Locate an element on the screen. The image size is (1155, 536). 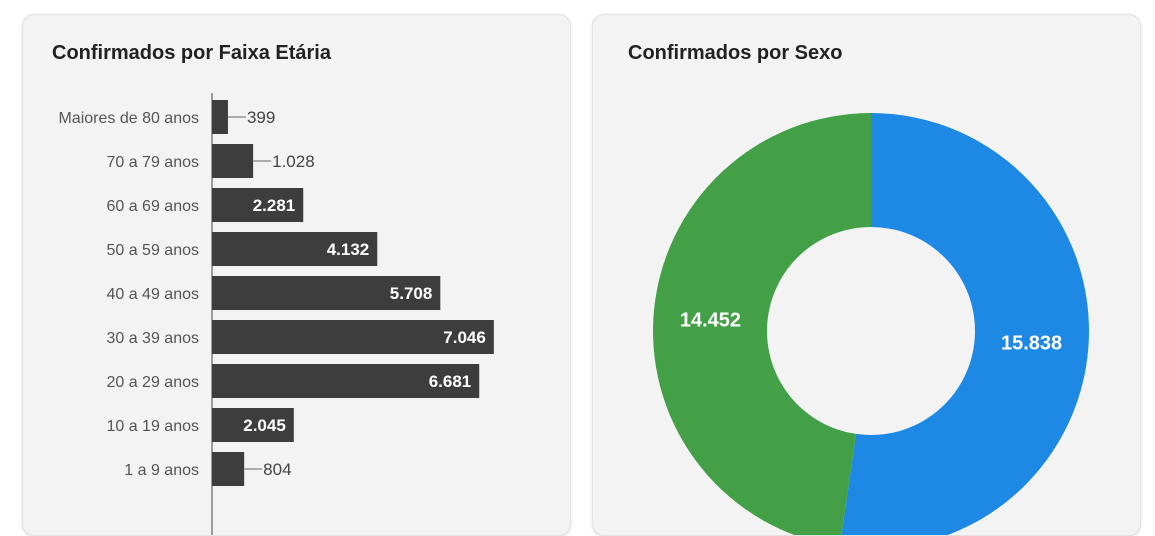
bar-value-label: 7.046 is located at coordinates (464, 337).